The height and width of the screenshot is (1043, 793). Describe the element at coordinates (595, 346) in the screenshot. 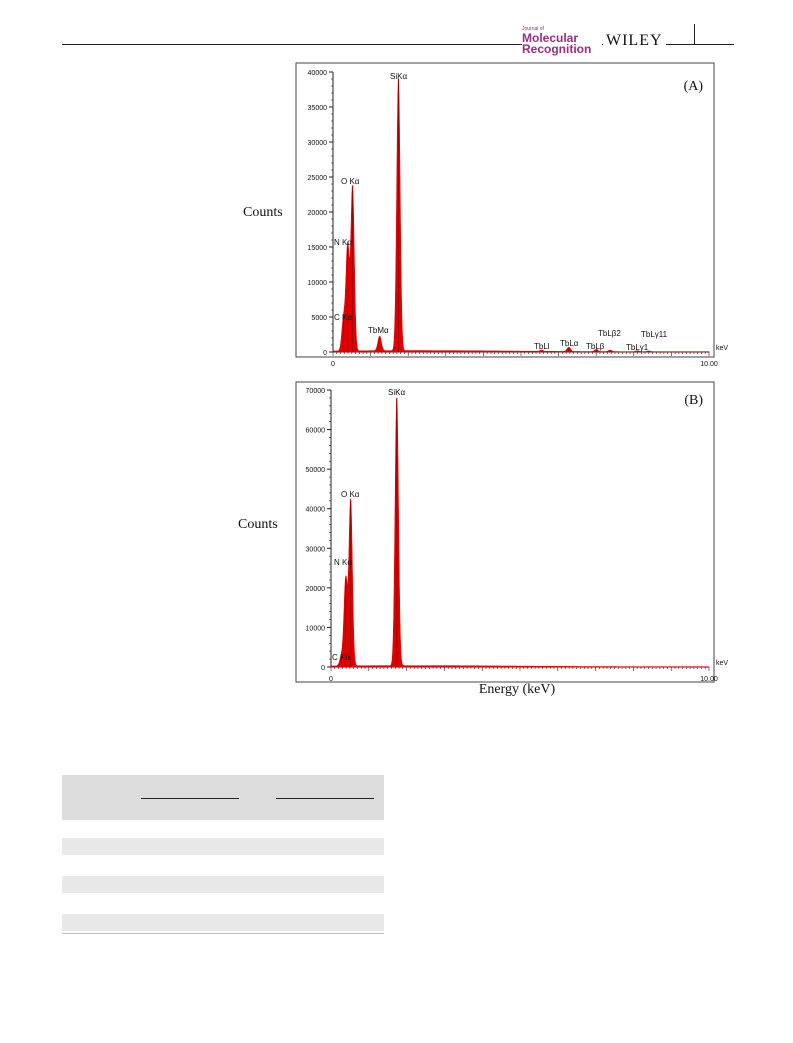

I see `peak-label: TbLβ` at that location.